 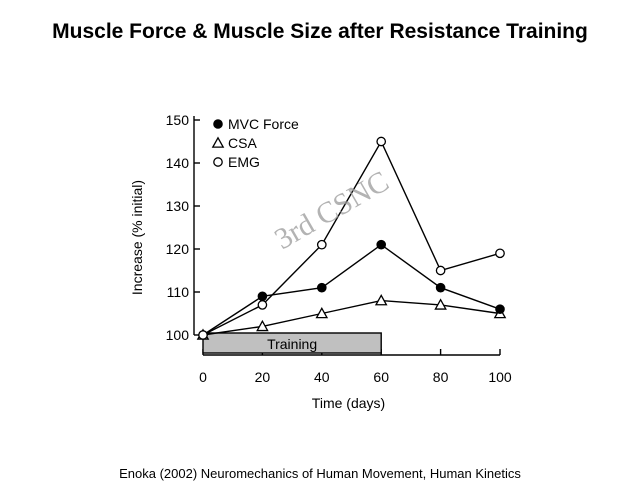 I want to click on legend-label-csa: CSA, so click(x=242, y=143).